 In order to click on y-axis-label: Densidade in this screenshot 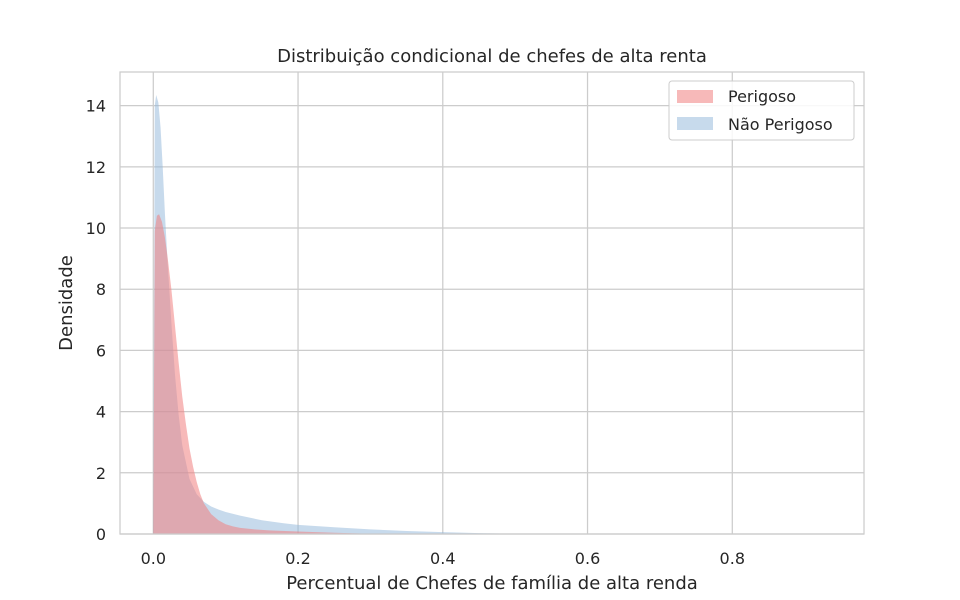, I will do `click(66, 303)`.